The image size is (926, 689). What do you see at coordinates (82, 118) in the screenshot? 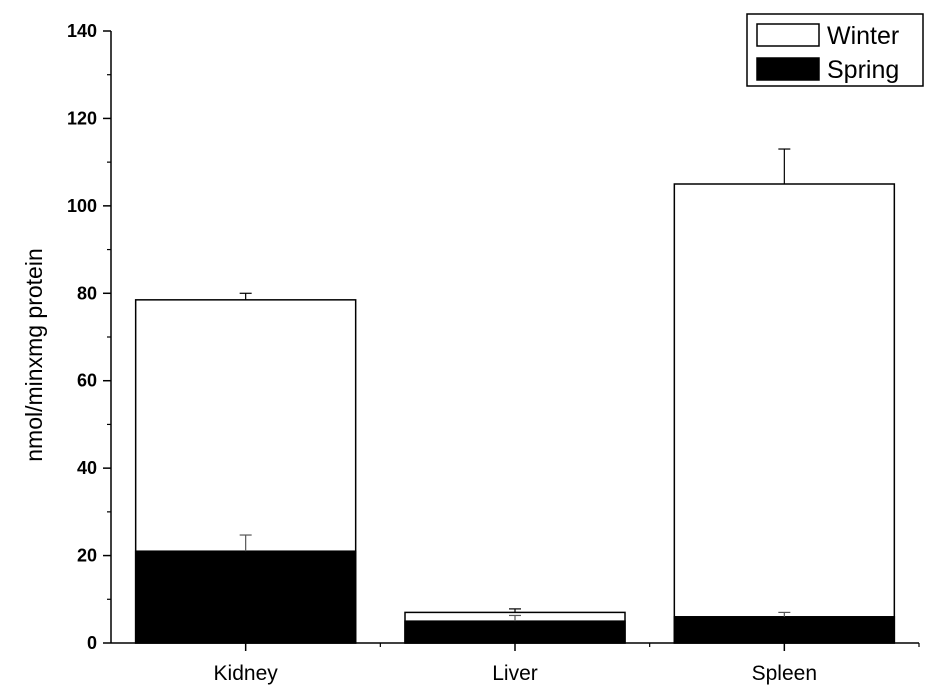
I see `y-tick-label-120: 120` at bounding box center [82, 118].